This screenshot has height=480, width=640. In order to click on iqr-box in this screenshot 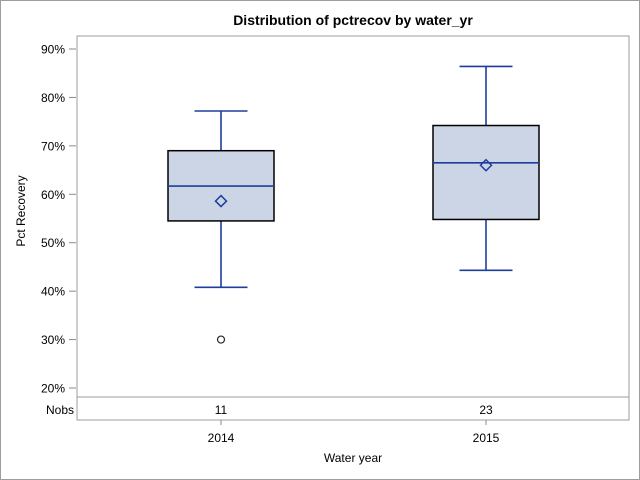, I will do `click(486, 172)`.